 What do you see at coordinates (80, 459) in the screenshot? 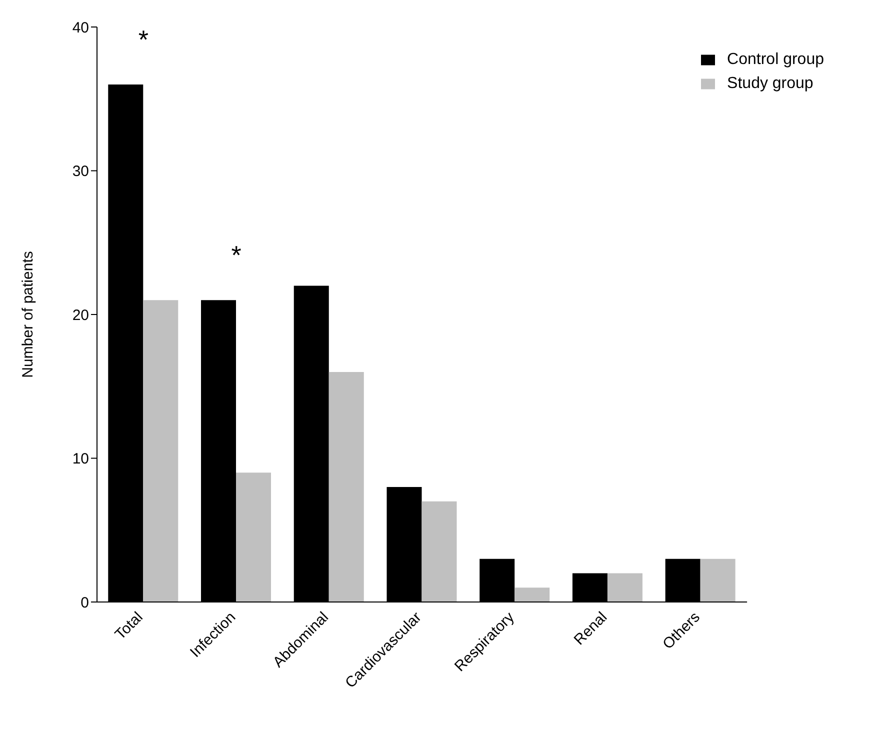
I see `y-tick-label: 10` at bounding box center [80, 459].